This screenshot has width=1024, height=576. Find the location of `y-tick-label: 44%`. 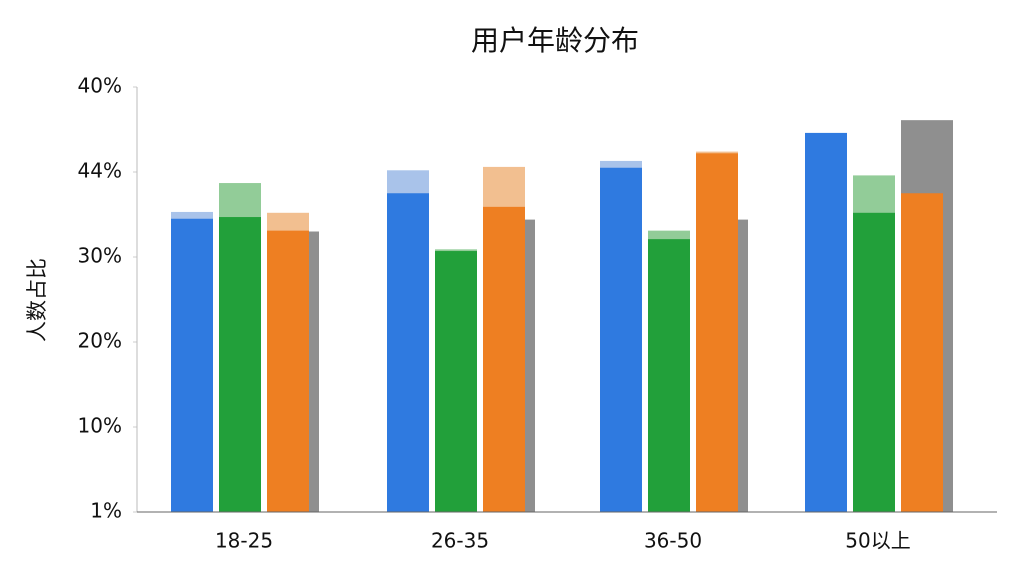

y-tick-label: 44% is located at coordinates (100, 171).